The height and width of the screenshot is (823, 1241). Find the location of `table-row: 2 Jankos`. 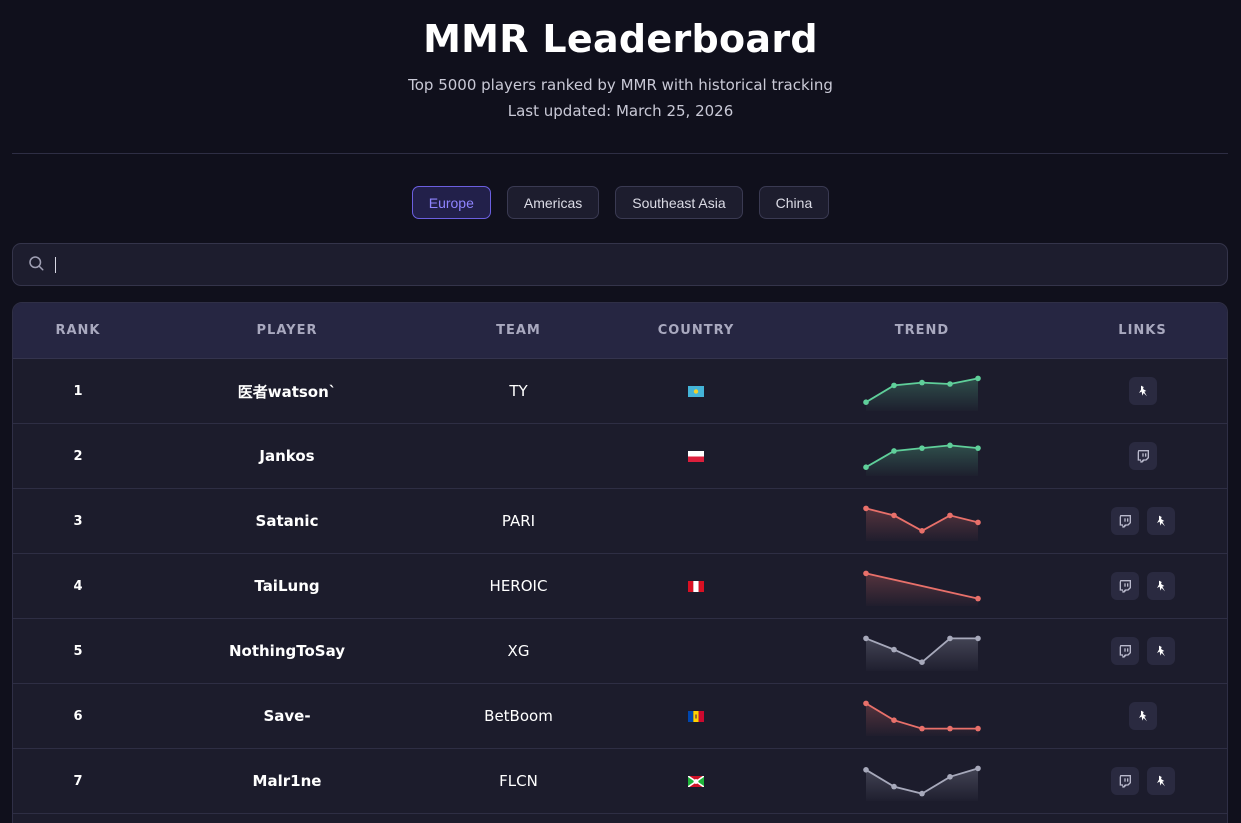

table-row: 2 Jankos is located at coordinates (620, 456).